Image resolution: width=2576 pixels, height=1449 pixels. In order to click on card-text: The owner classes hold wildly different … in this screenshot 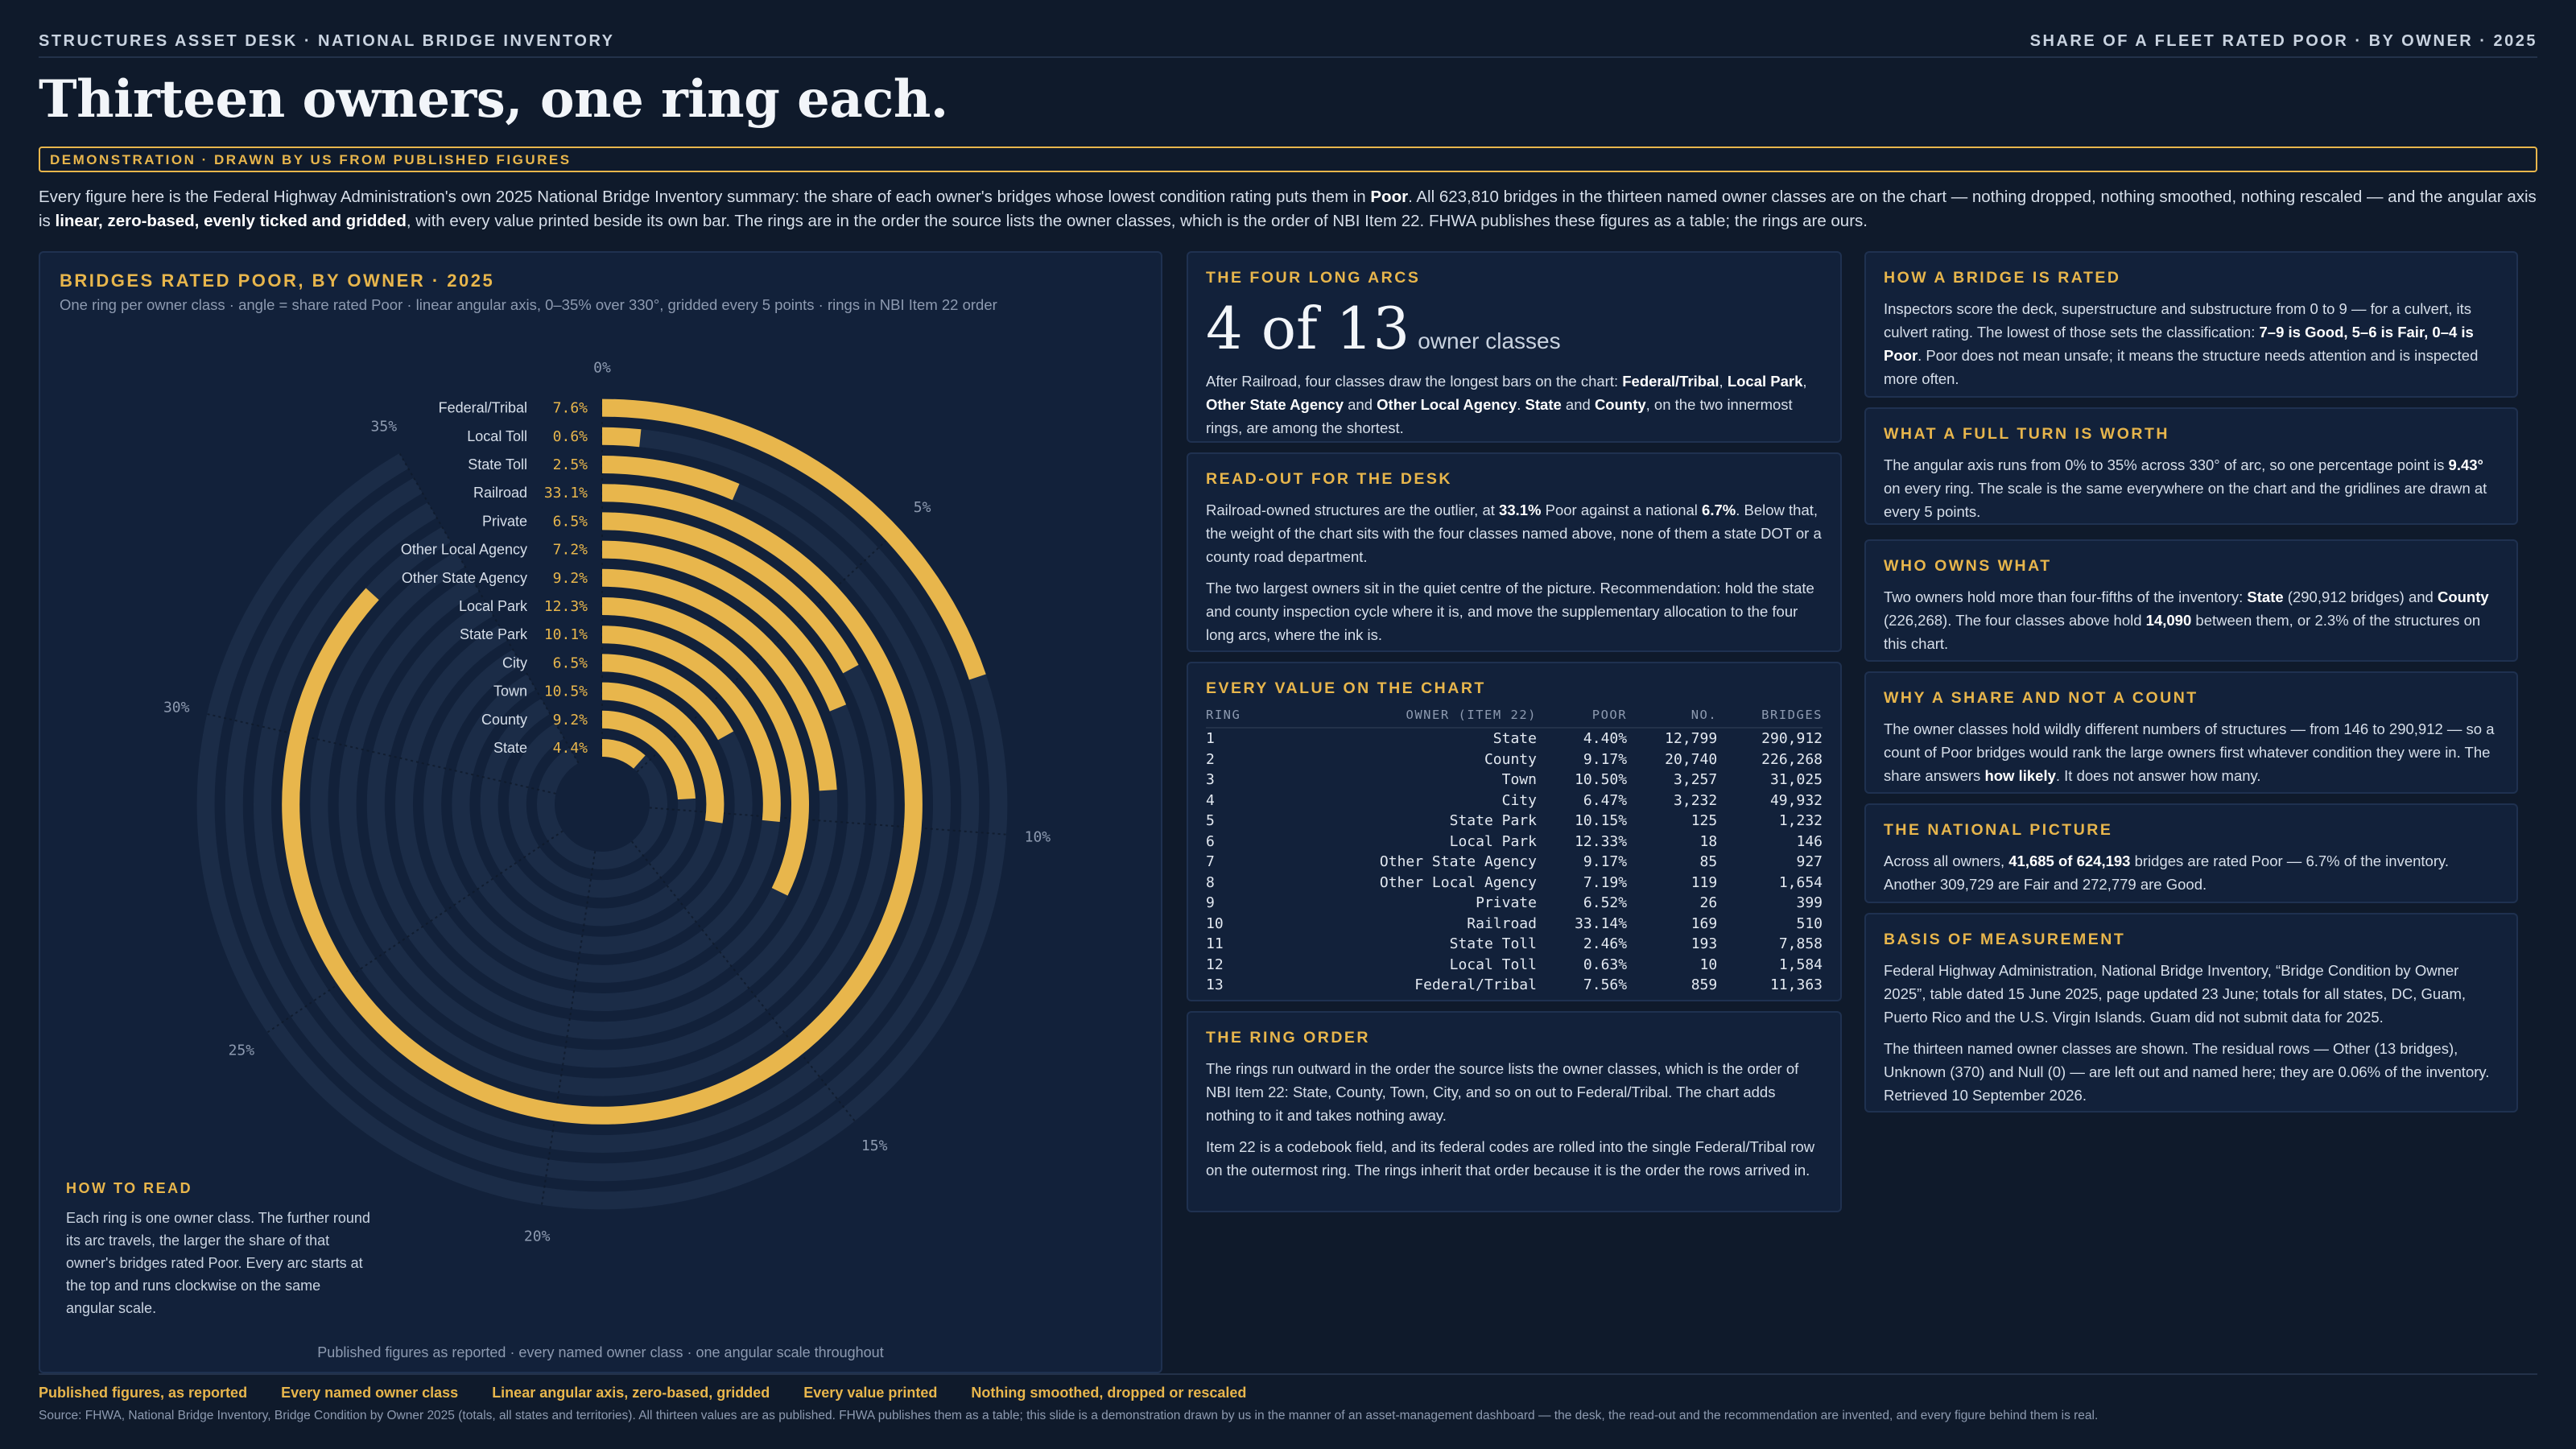, I will do `click(2189, 752)`.